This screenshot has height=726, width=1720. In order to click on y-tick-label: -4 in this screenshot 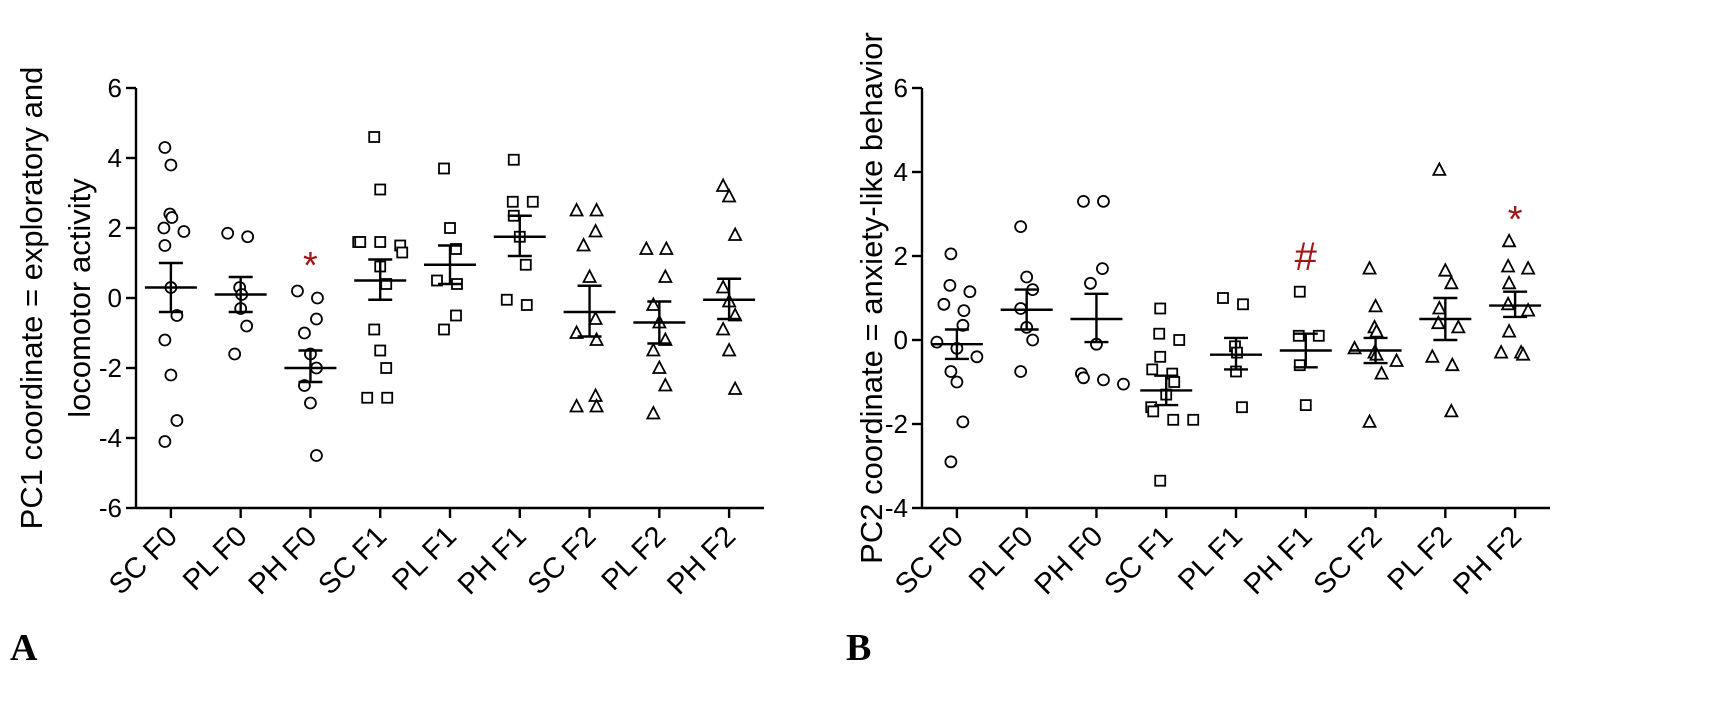, I will do `click(110, 438)`.